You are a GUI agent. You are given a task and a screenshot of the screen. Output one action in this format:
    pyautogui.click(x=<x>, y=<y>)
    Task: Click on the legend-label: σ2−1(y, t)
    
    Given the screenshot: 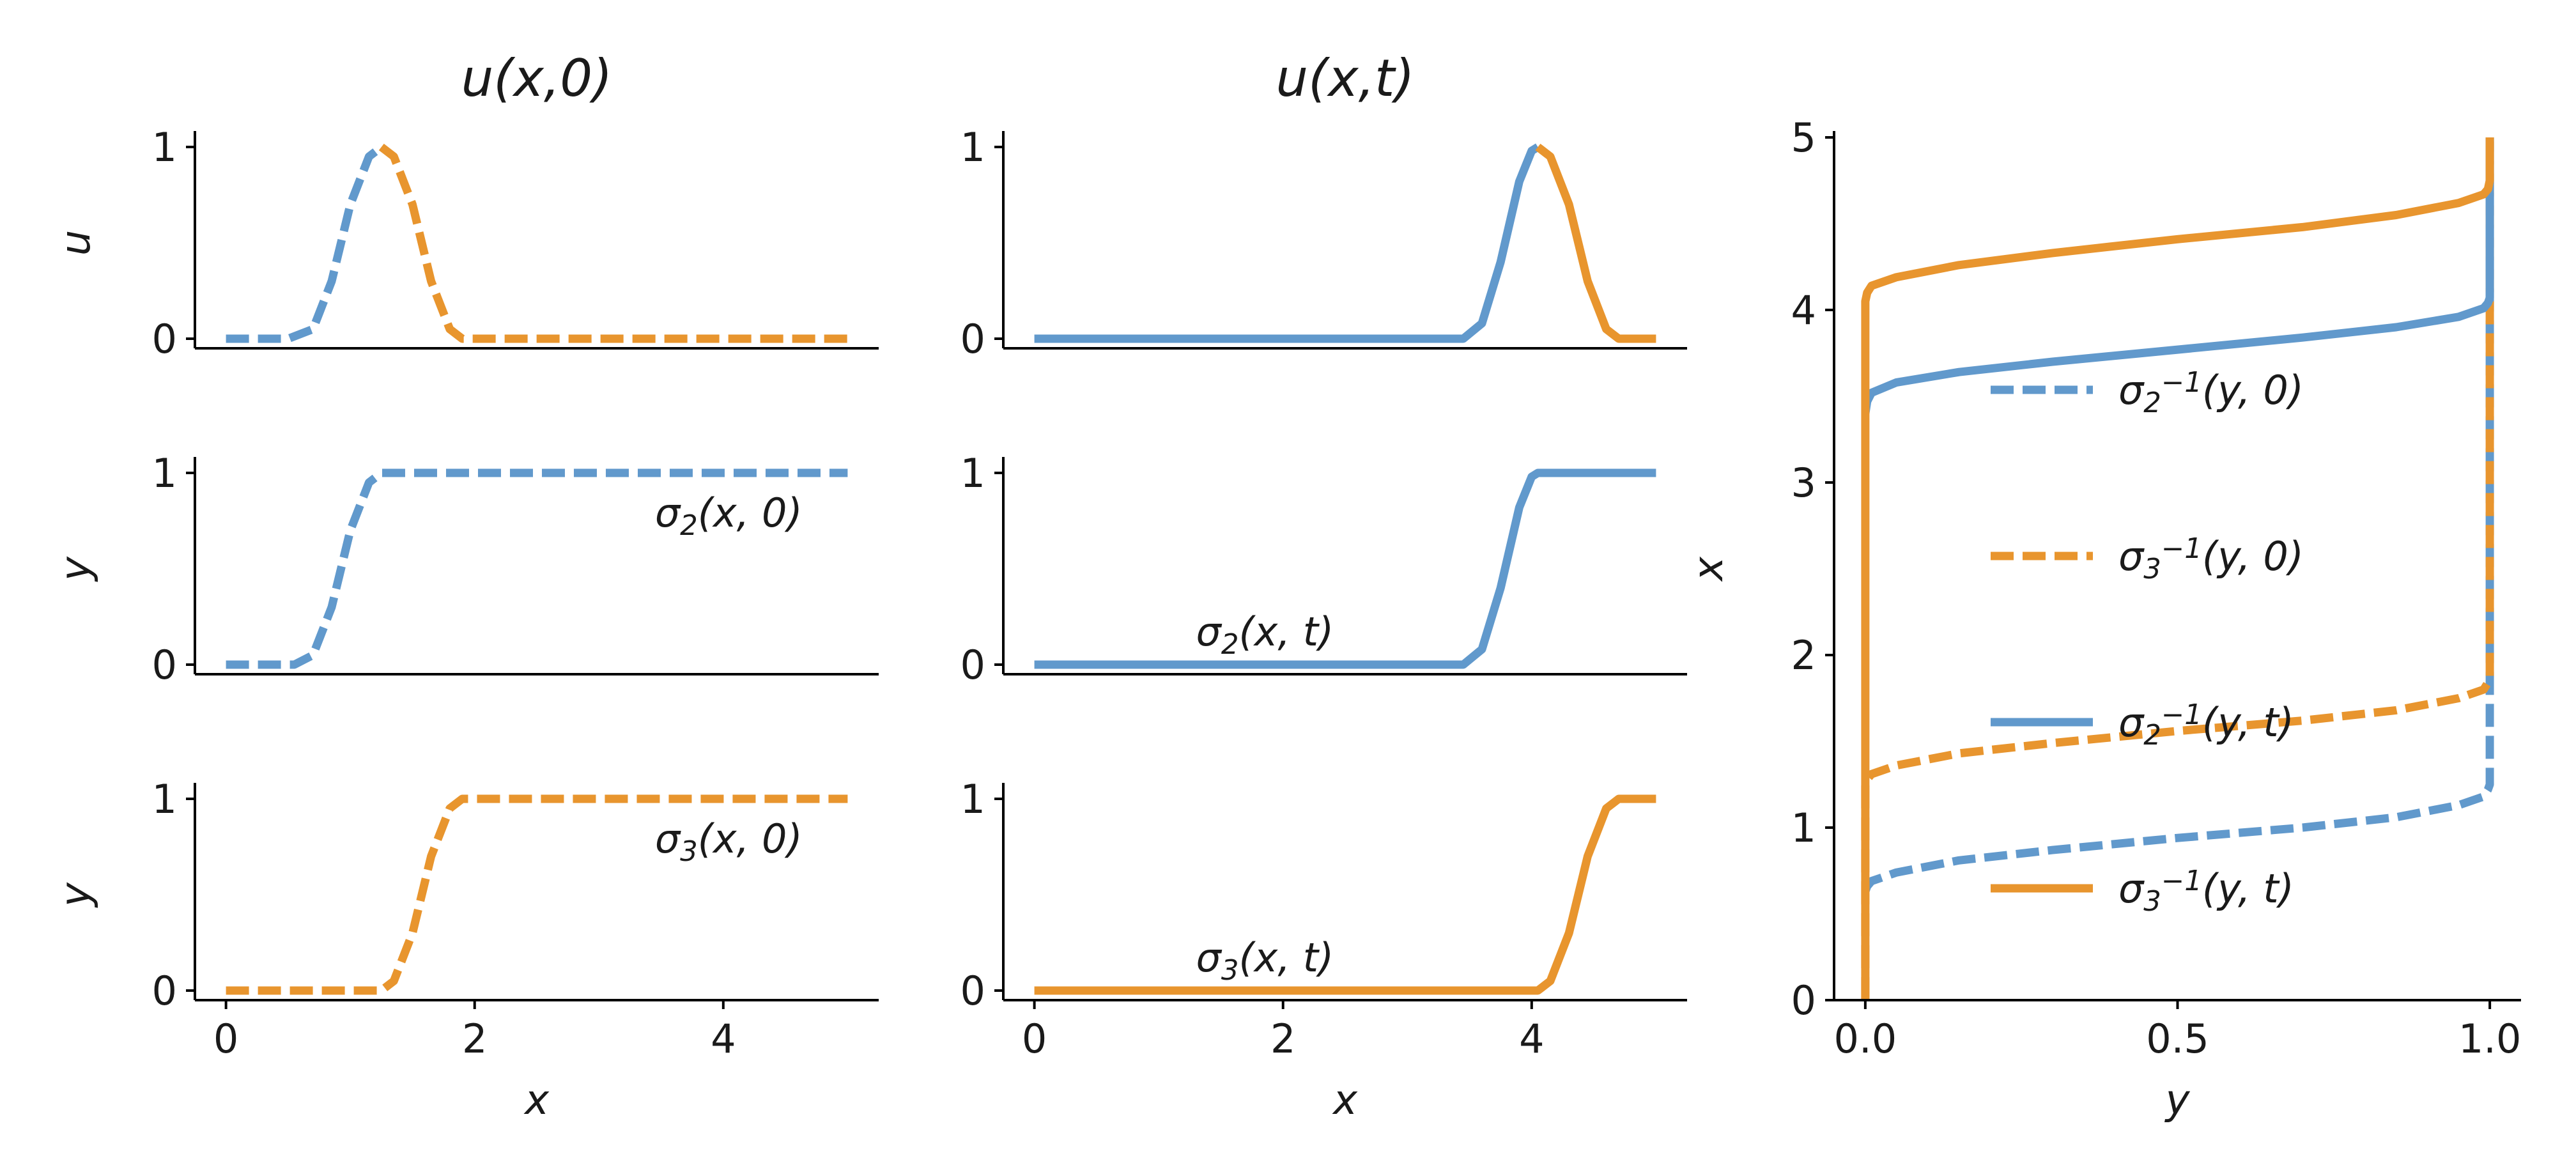 What is the action you would take?
    pyautogui.click(x=2206, y=726)
    